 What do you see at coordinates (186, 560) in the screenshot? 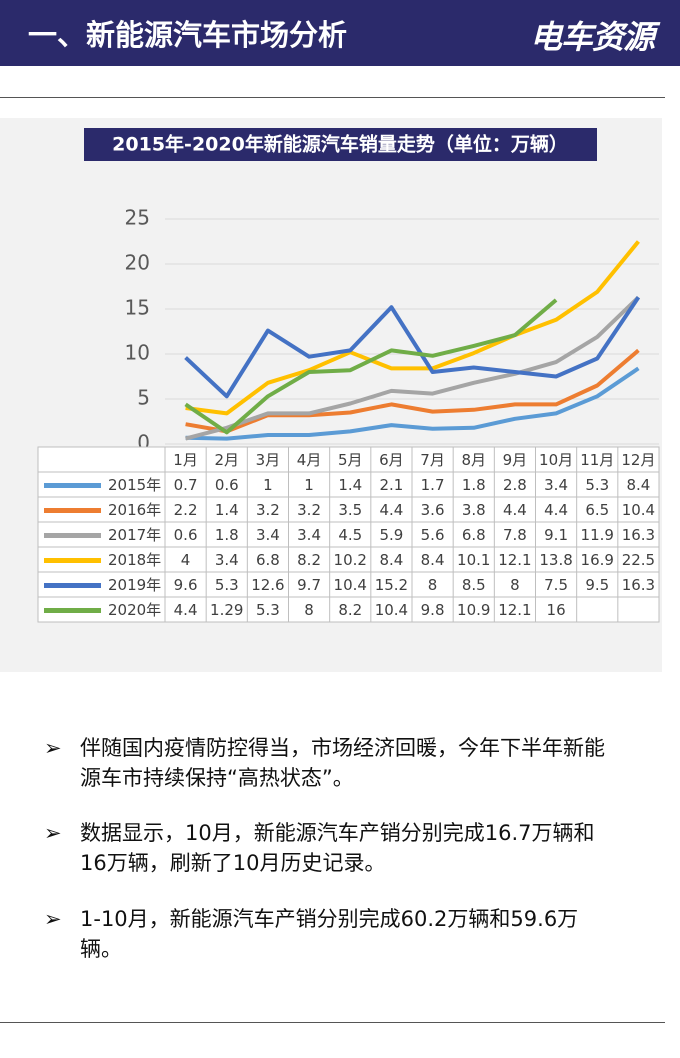
I see `data-label: 4` at bounding box center [186, 560].